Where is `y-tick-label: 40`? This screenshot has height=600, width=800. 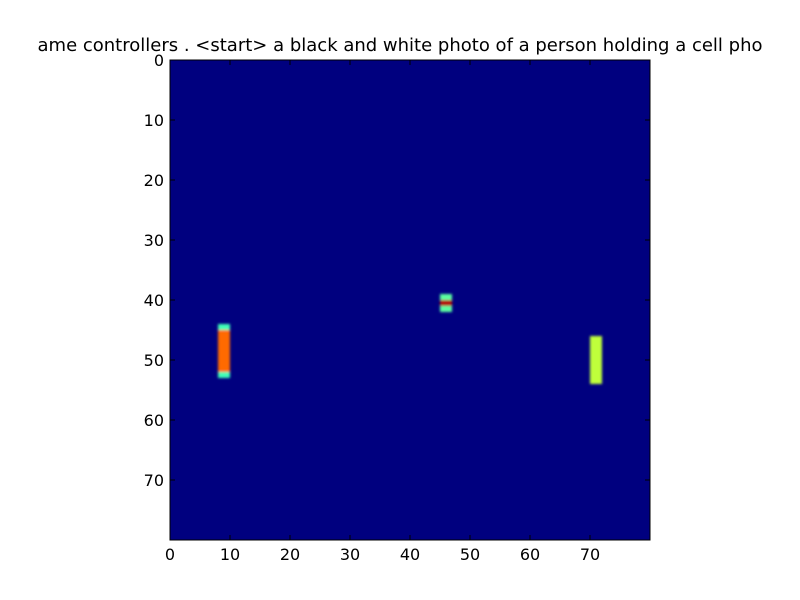
y-tick-label: 40 is located at coordinates (154, 300).